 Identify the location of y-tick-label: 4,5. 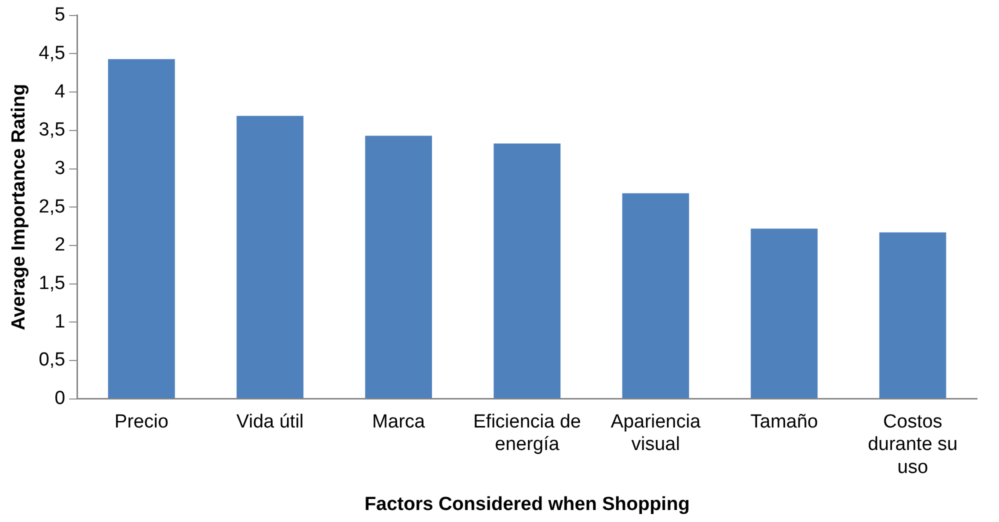
(52, 53).